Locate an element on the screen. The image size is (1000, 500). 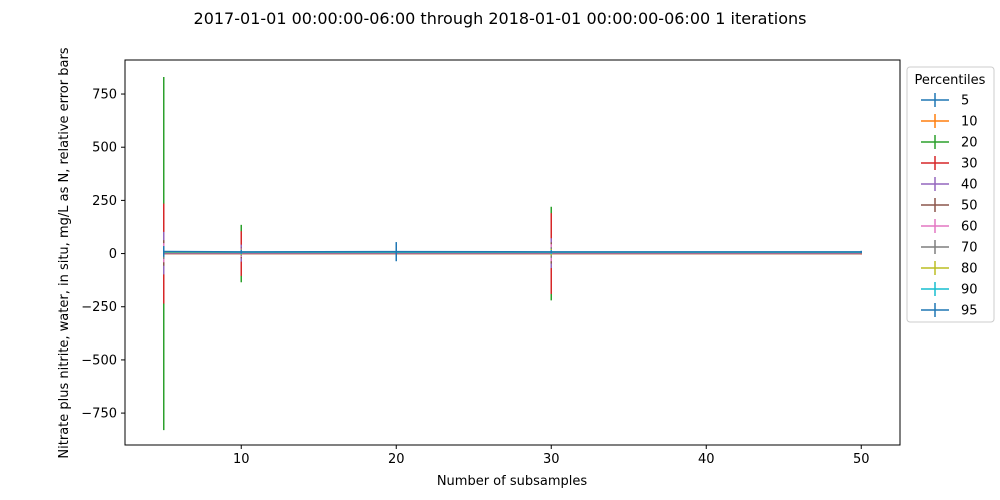
legend-entry: 40 is located at coordinates (949, 185).